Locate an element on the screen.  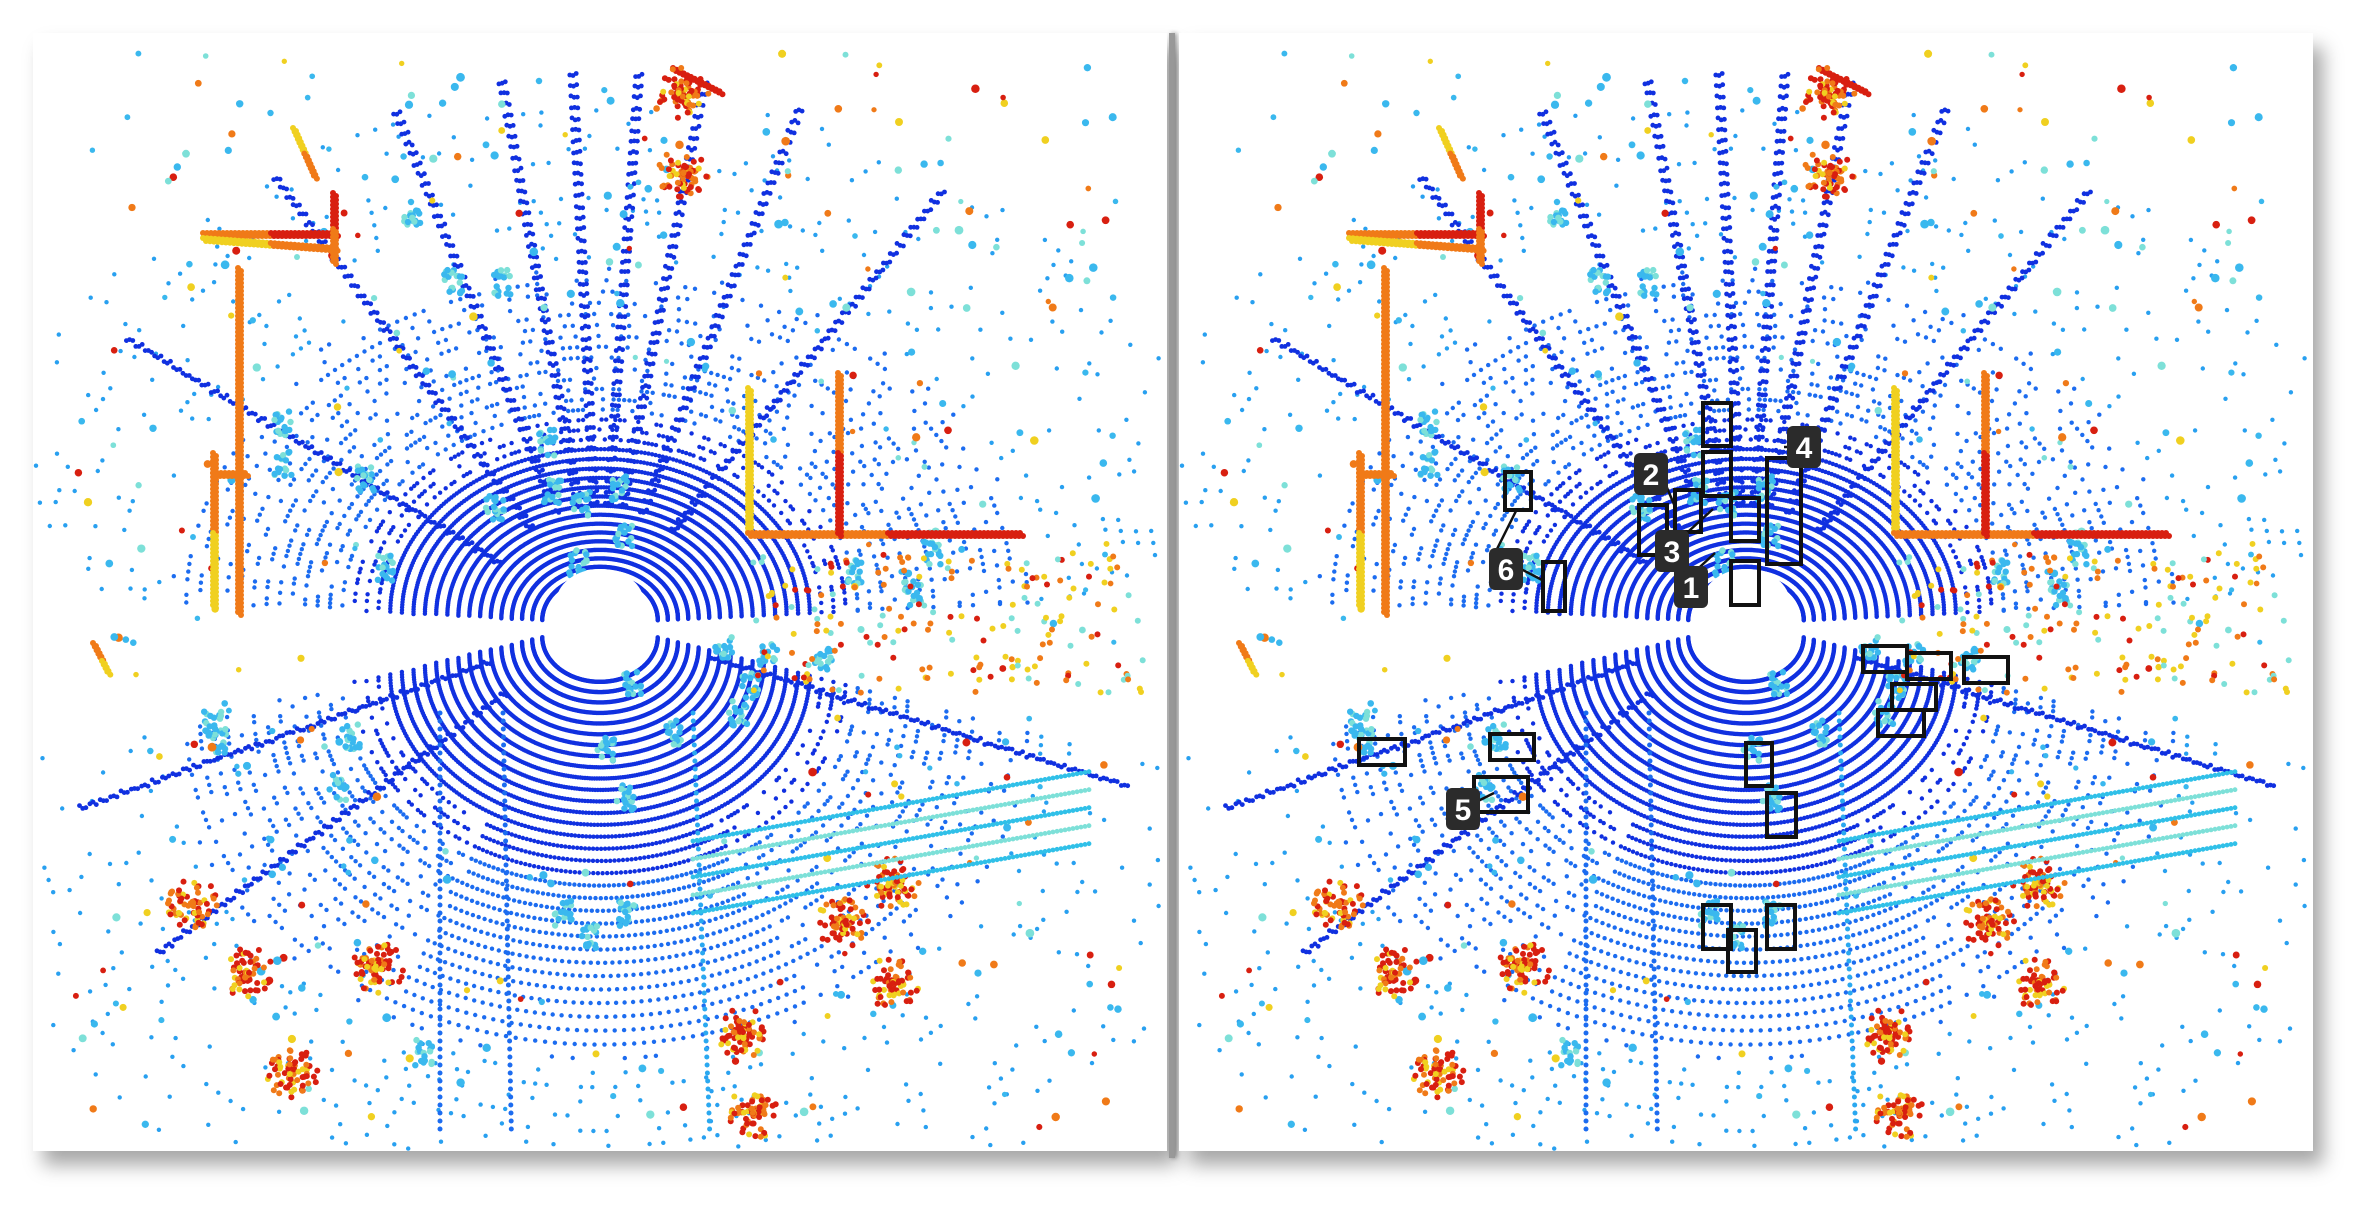
label-6: 6 is located at coordinates (1506, 570).